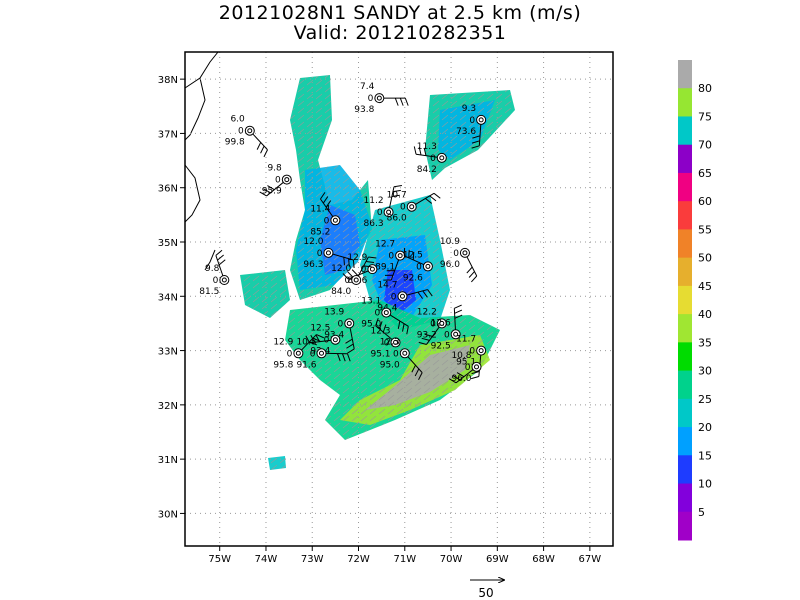 The image size is (800, 600). Describe the element at coordinates (497, 559) in the screenshot. I see `lon-tick-label: 69W` at that location.